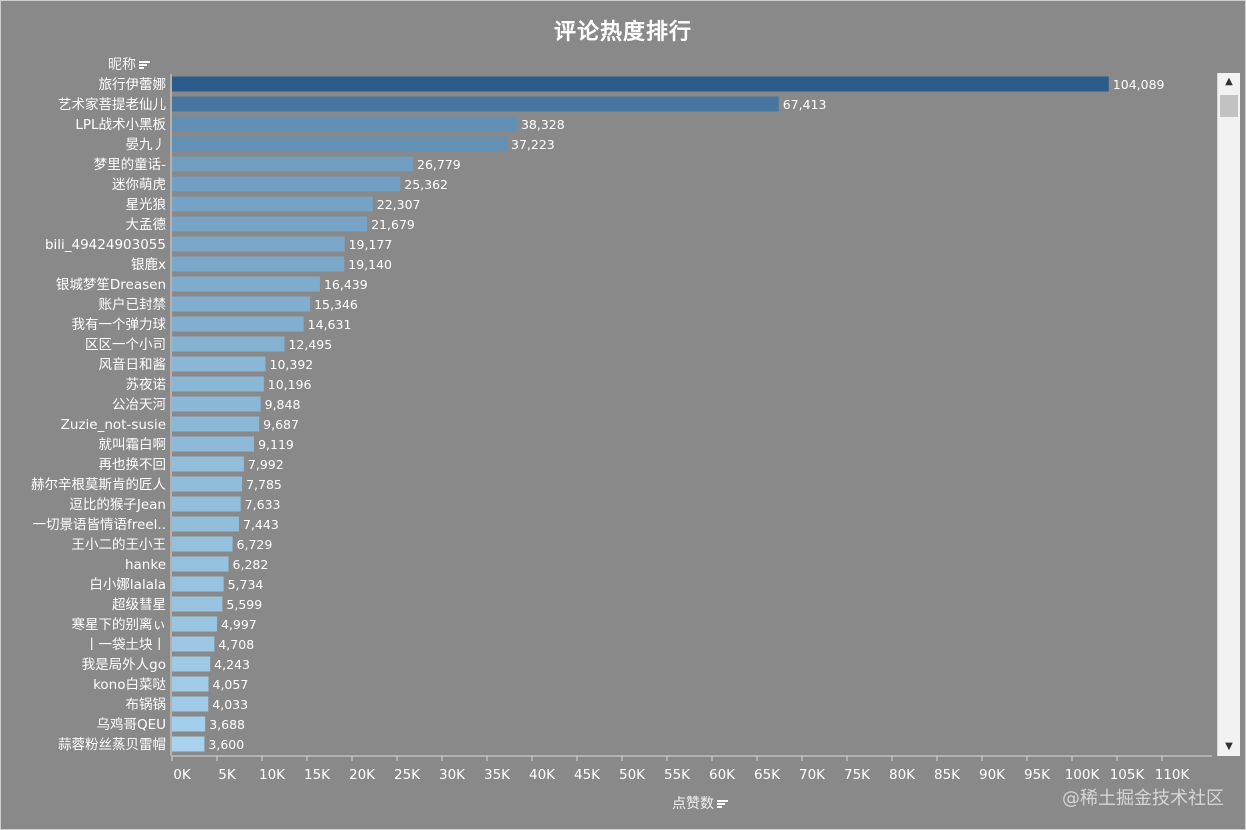  I want to click on category-label: LPL战术小黑板, so click(120, 125).